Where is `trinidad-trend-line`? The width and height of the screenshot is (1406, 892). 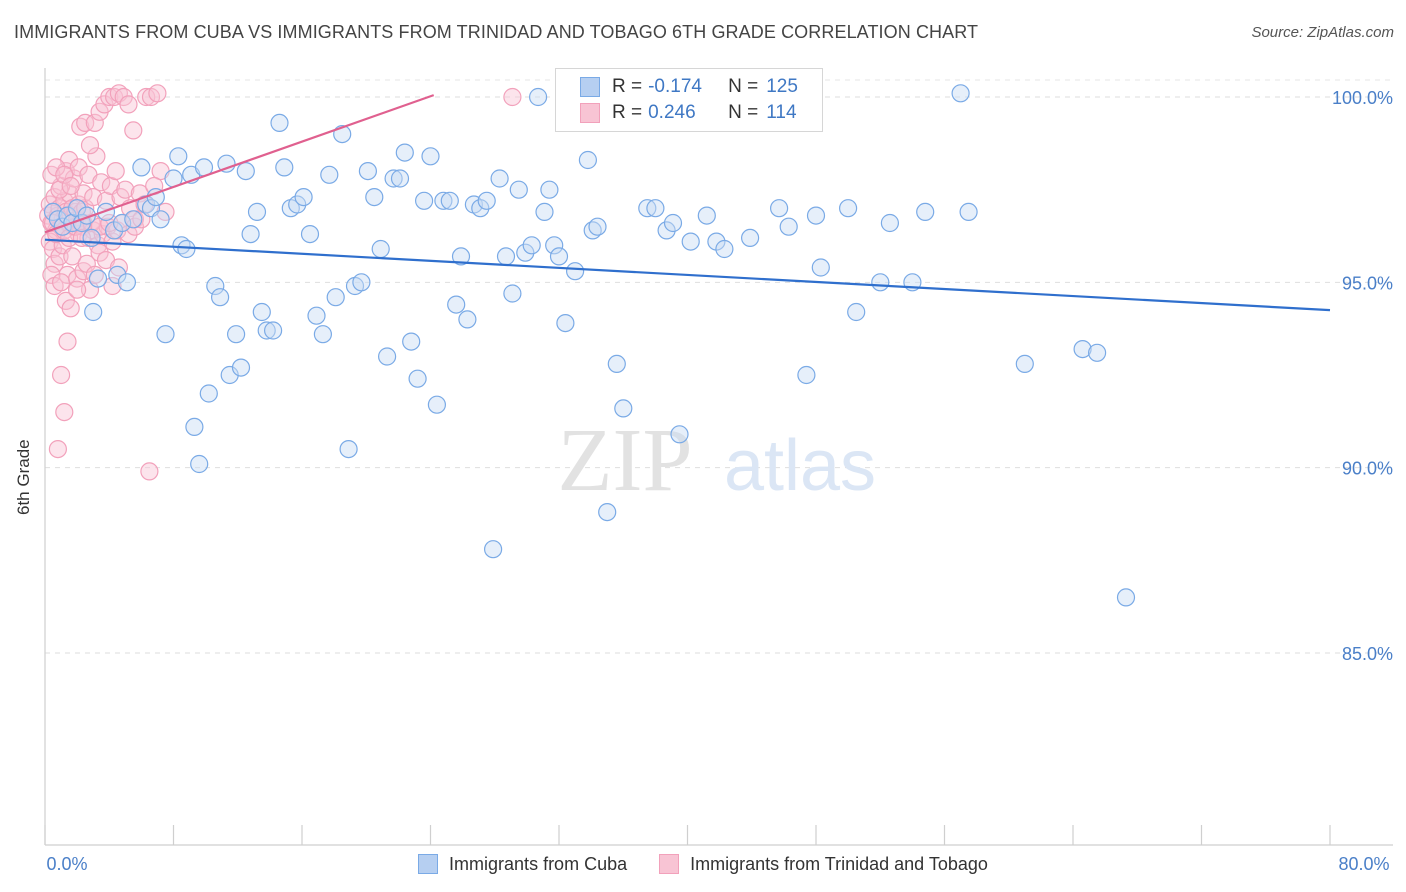 trinidad-trend-line is located at coordinates (239, 164).